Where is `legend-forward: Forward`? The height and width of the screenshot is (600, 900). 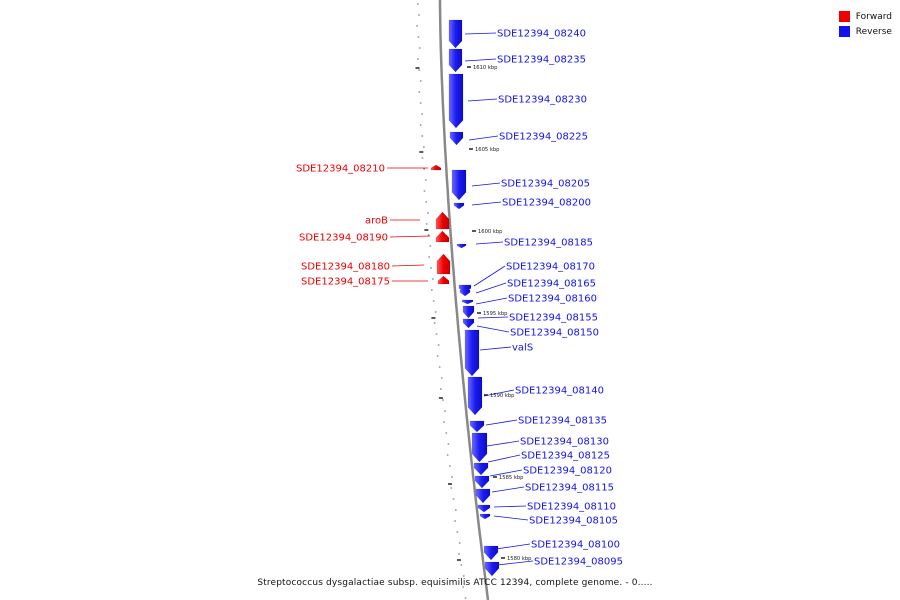
legend-forward: Forward is located at coordinates (865, 16).